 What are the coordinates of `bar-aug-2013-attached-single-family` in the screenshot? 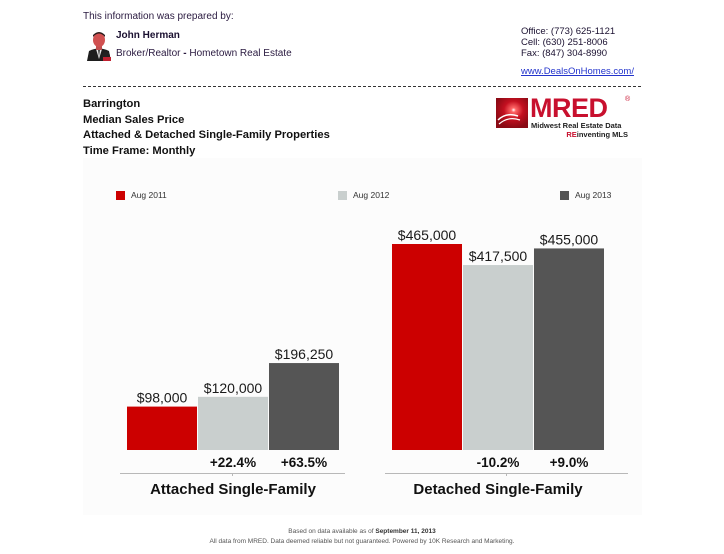 It's located at (304, 406).